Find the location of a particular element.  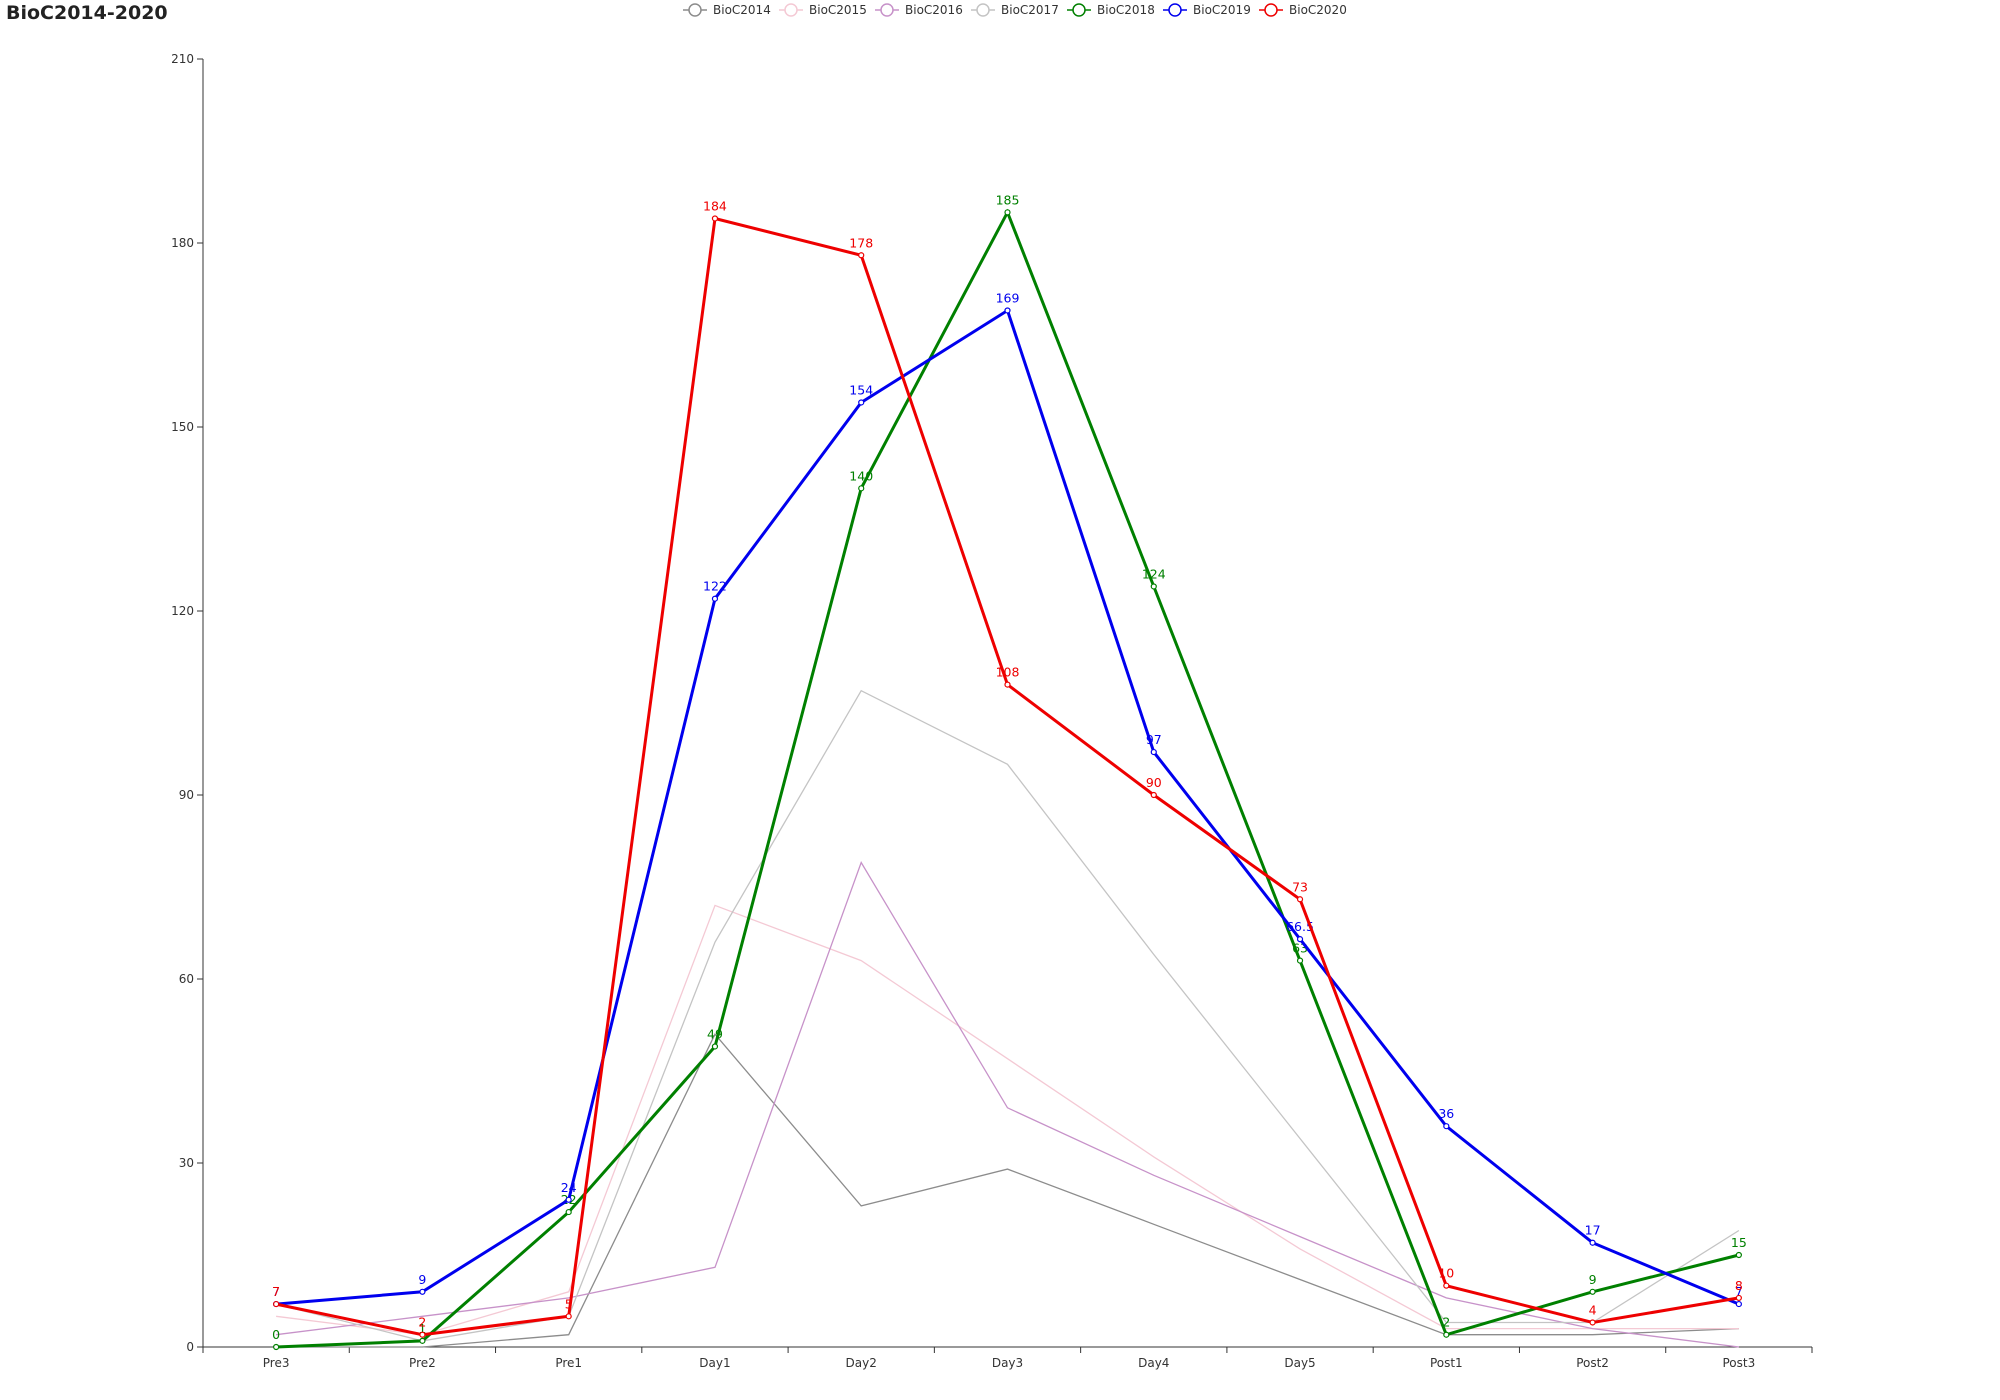

legend-item-BioC2020: BioC2020 is located at coordinates (1303, 10).